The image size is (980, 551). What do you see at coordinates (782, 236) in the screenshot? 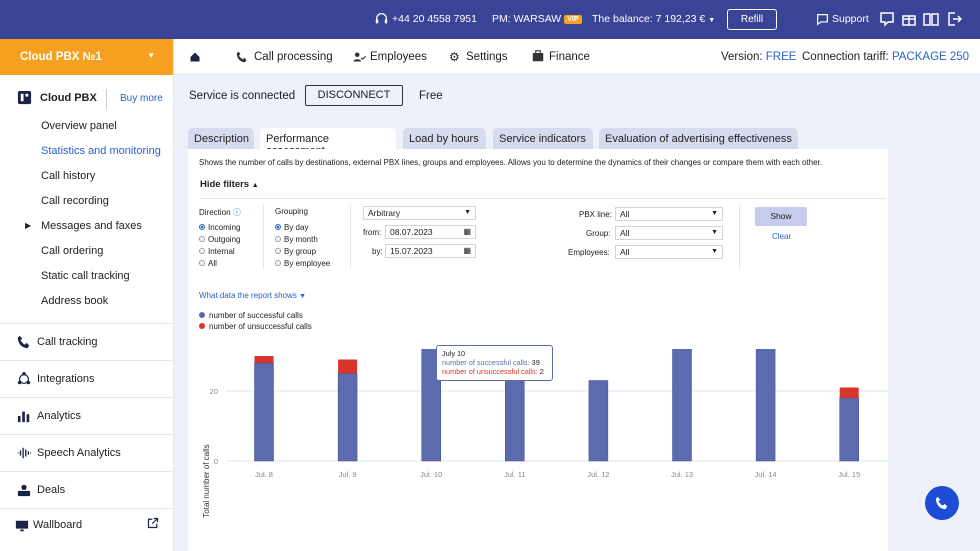
I see `clear-link: Clear` at bounding box center [782, 236].